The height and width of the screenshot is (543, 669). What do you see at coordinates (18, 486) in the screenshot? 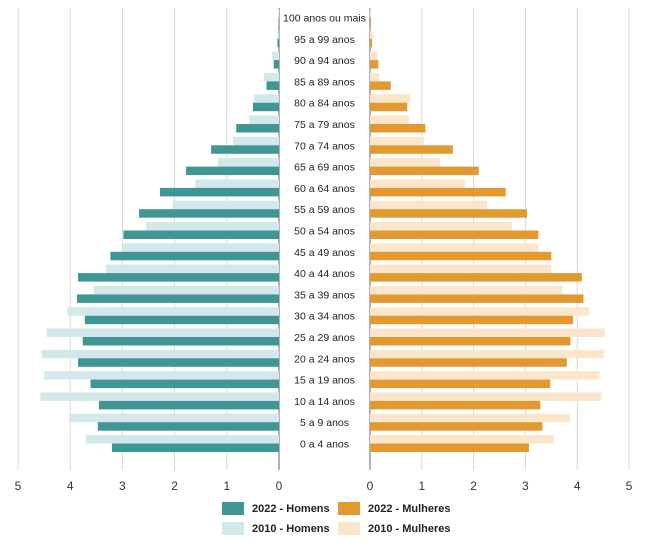
I see `x-tick-label-left: 5` at bounding box center [18, 486].